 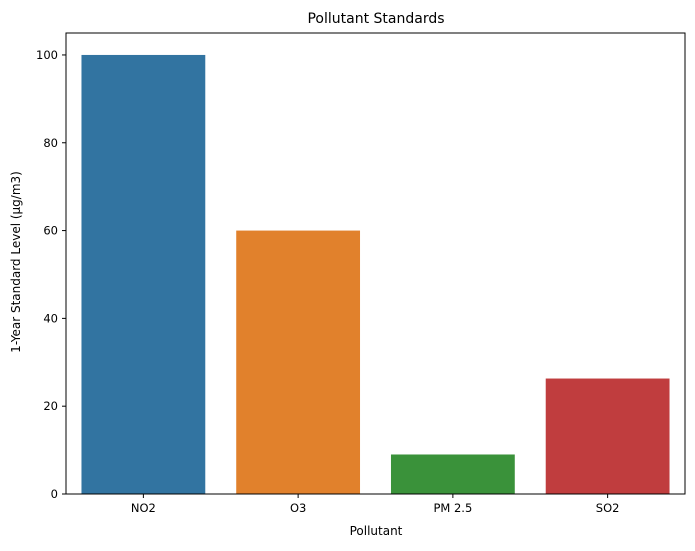 I want to click on bar-o3, so click(x=298, y=362).